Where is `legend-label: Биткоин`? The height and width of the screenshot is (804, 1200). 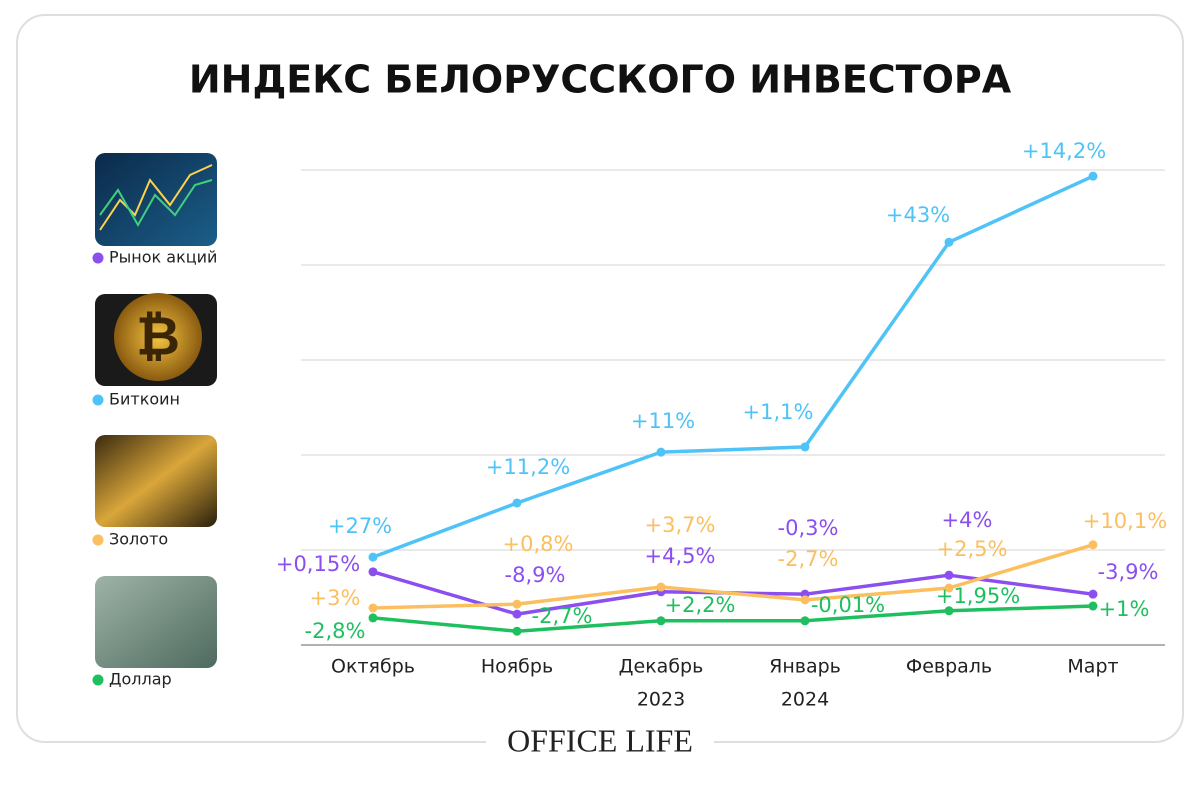 legend-label: Биткоин is located at coordinates (144, 399).